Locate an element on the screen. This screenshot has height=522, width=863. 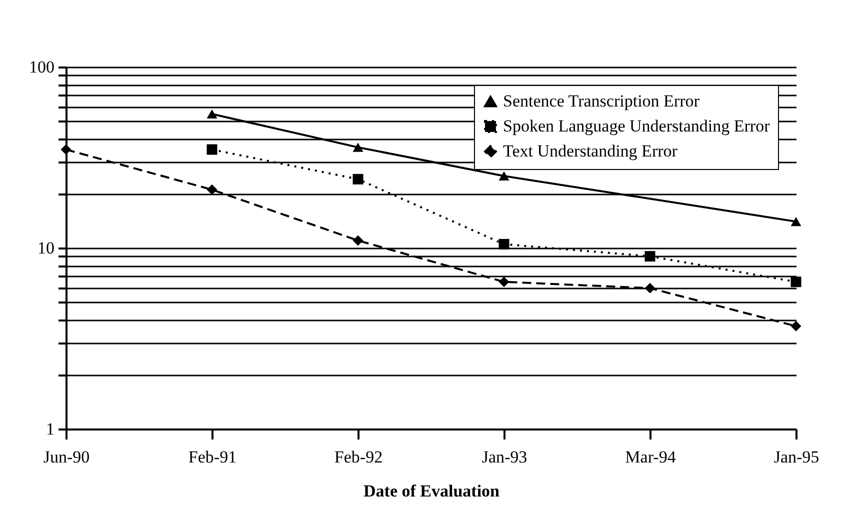
y-tick-label: 10 is located at coordinates (46, 248).